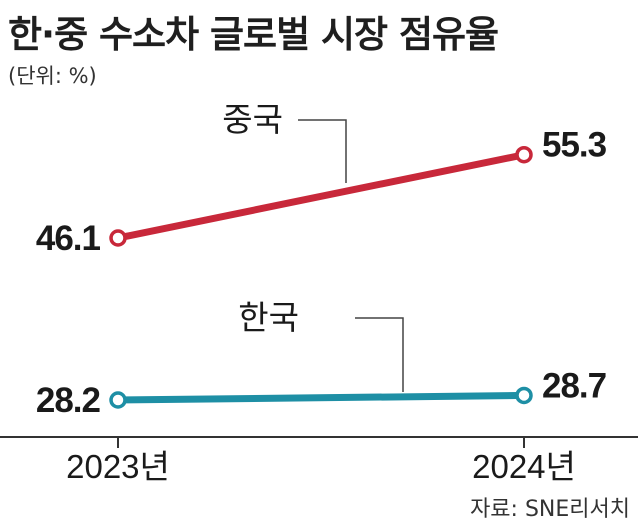  I want to click on value-label: 46.1, so click(68, 238).